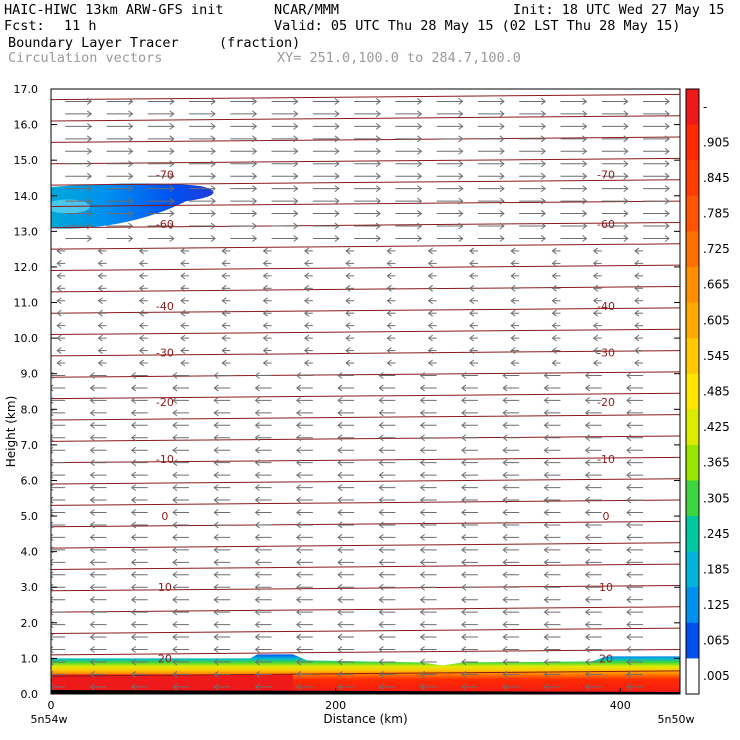 The image size is (740, 740). I want to click on colorbar-label: .845, so click(716, 178).